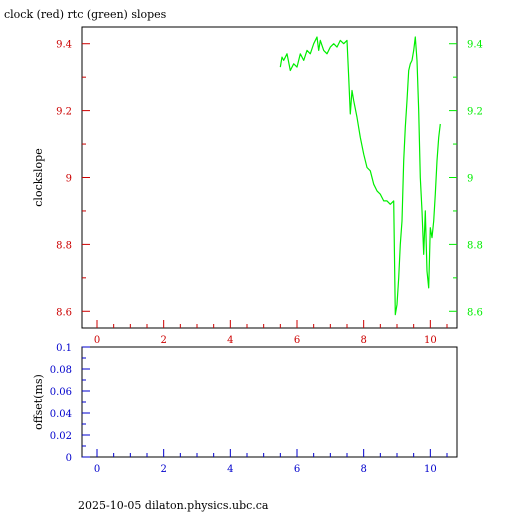 The width and height of the screenshot is (512, 512). I want to click on y-tick-label-left: 0, so click(69, 458).